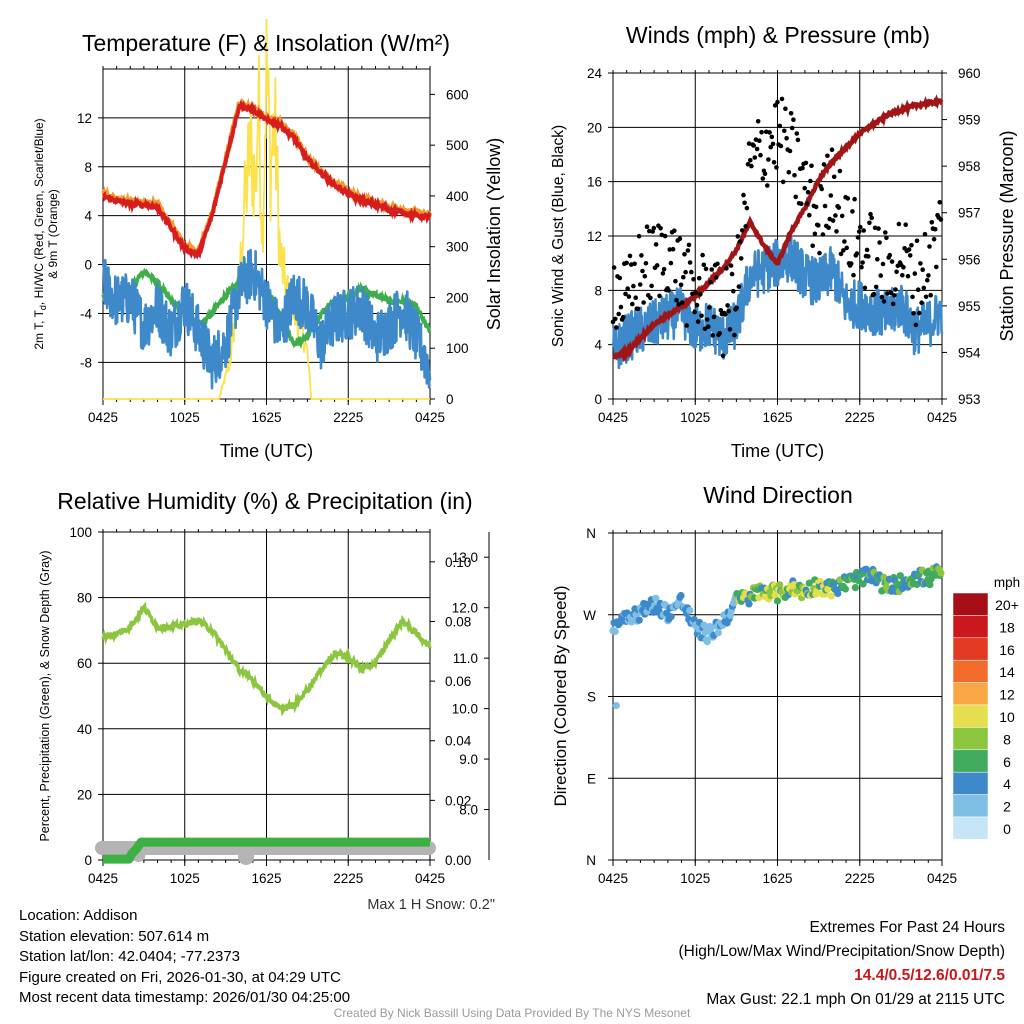  Describe the element at coordinates (130, 956) in the screenshot. I see `latlon-text: Station lat/lon: 42.0404; -77.2373` at that location.